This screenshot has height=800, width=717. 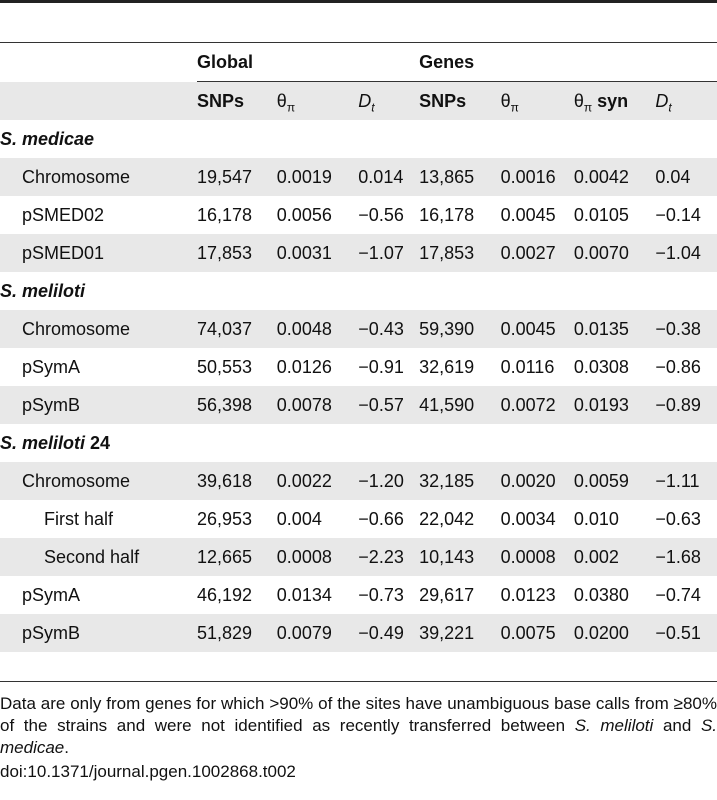 What do you see at coordinates (686, 481) in the screenshot?
I see `table-cell: −1.11` at bounding box center [686, 481].